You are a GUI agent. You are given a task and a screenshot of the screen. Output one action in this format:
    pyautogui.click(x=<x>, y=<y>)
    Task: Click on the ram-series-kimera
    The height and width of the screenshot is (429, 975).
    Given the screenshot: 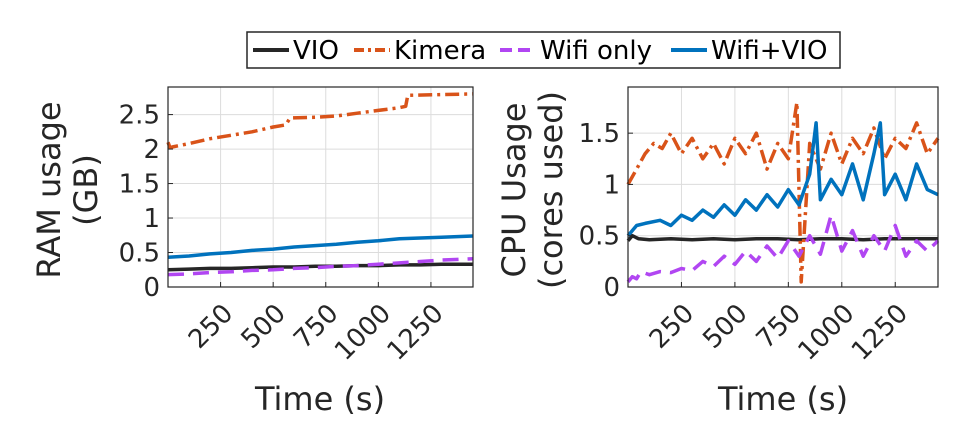 What is the action you would take?
    pyautogui.click(x=320, y=121)
    